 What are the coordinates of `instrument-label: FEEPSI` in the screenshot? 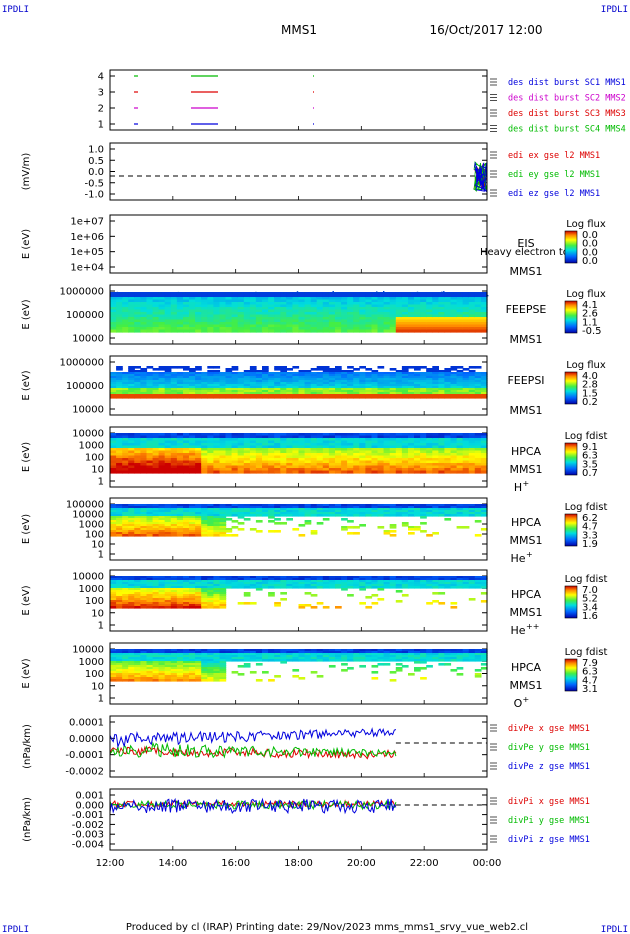 It's located at (525, 380).